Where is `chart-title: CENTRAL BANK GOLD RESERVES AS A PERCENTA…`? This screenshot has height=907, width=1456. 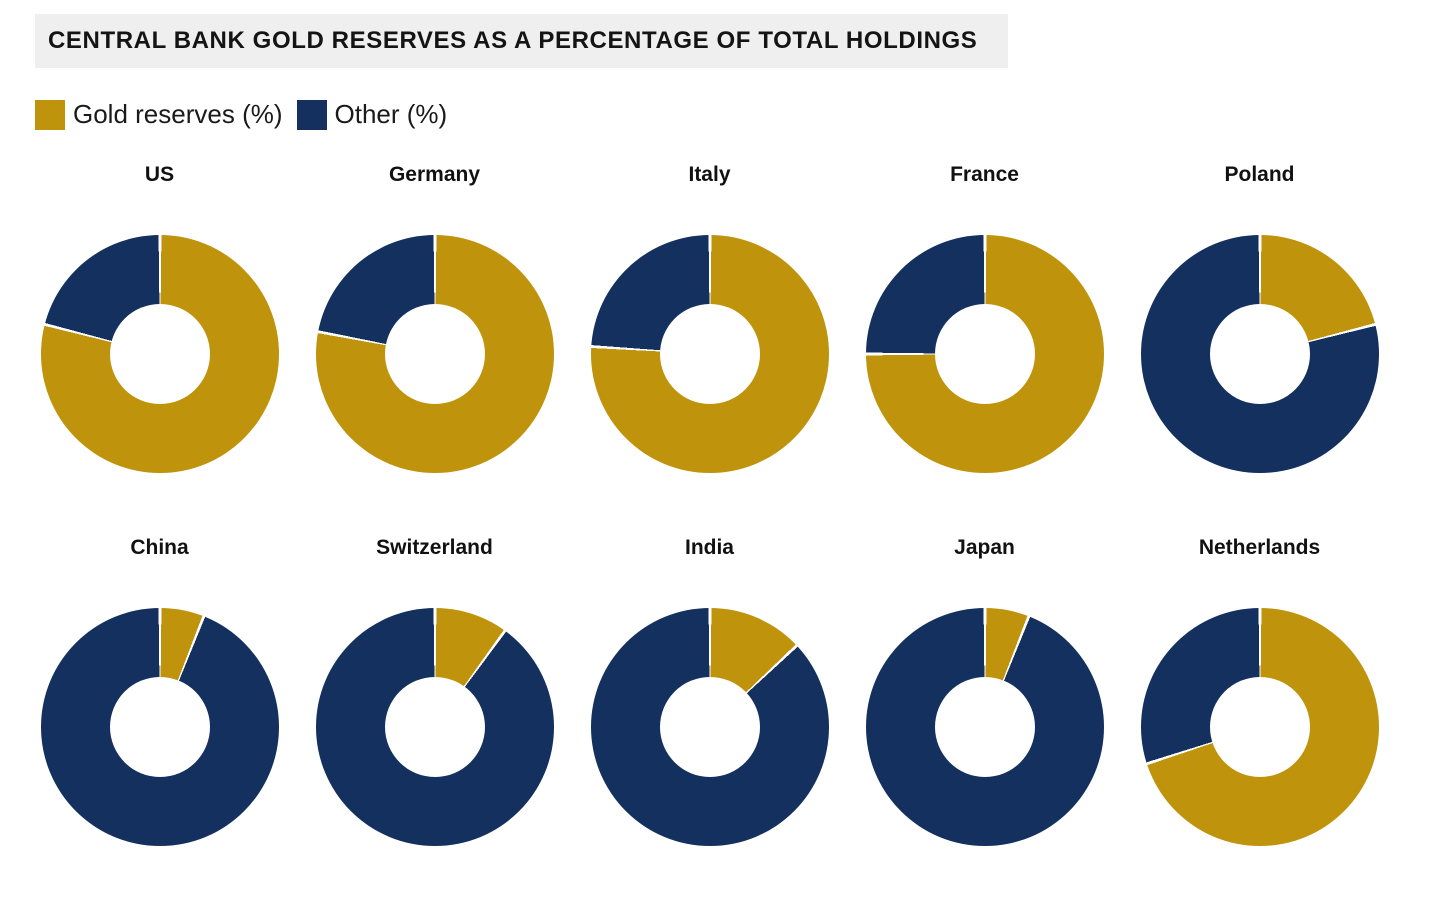
chart-title: CENTRAL BANK GOLD RESERVES AS A PERCENTA… is located at coordinates (513, 40).